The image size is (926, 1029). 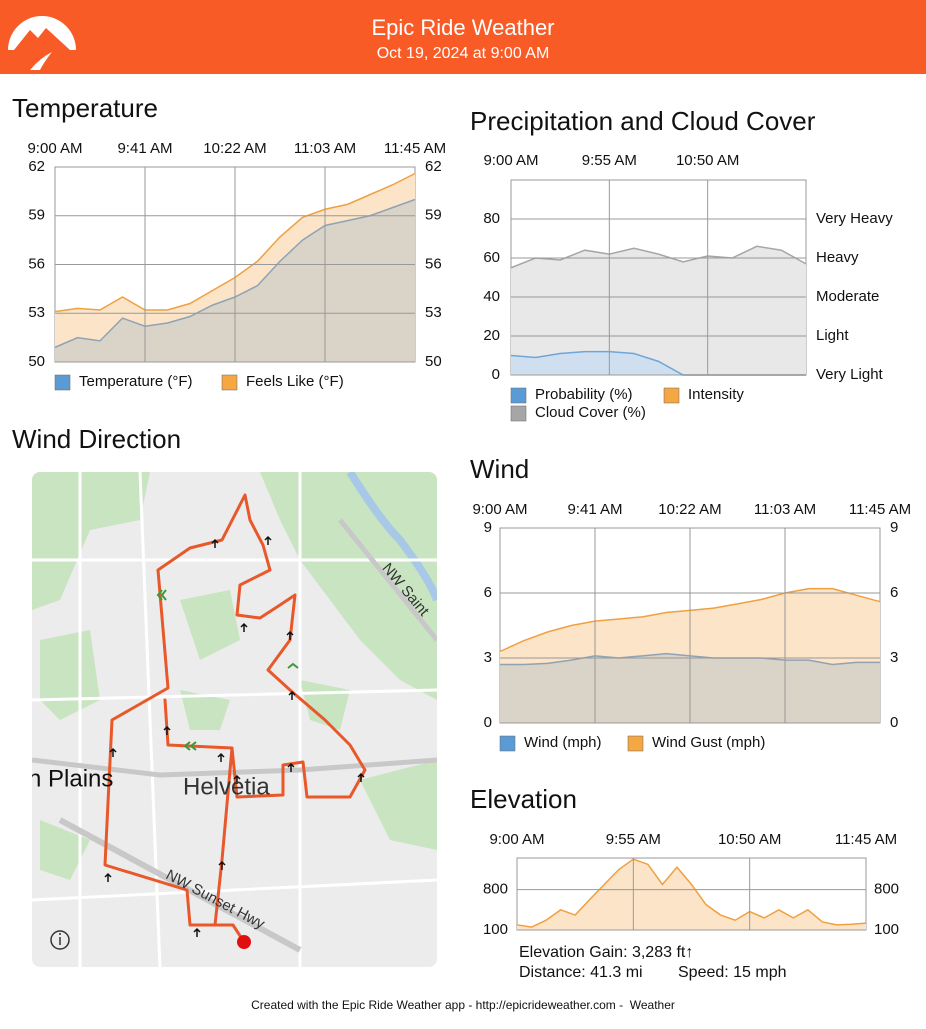 I want to click on y-tick-label: 59, so click(x=36, y=215).